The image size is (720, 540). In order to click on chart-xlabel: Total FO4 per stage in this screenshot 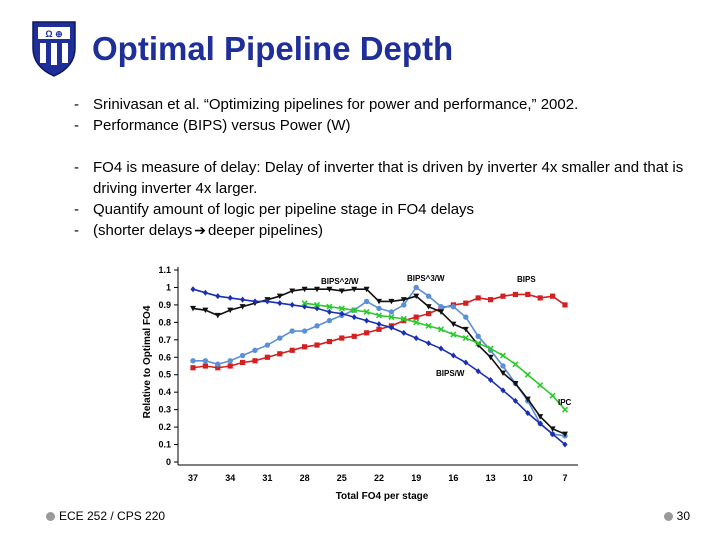, I will do `click(382, 496)`.